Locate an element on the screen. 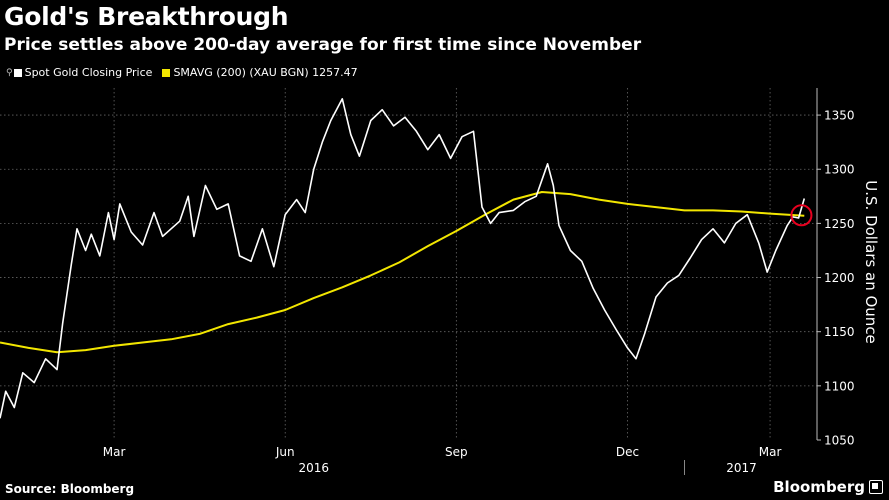 The width and height of the screenshot is (889, 500). y-axis-label: U.S. Dollars an Ounce is located at coordinates (871, 262).